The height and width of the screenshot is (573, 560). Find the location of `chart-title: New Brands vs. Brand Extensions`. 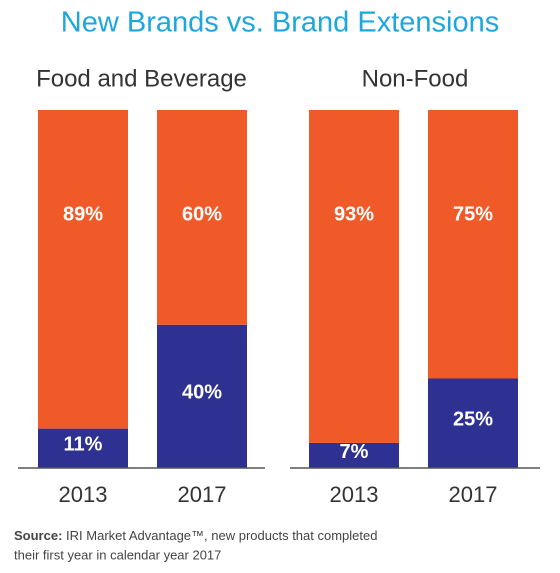

chart-title: New Brands vs. Brand Extensions is located at coordinates (280, 23).